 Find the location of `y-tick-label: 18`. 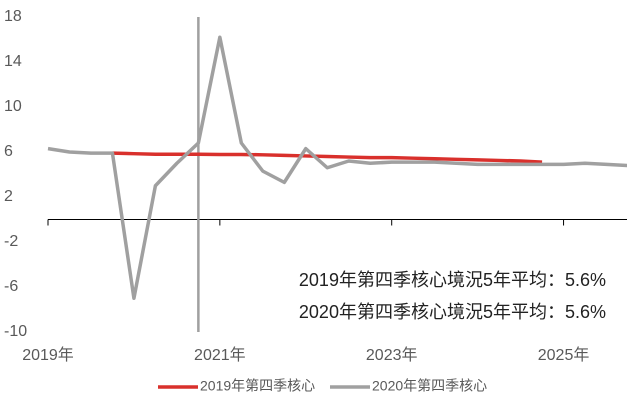

y-tick-label: 18 is located at coordinates (13, 16).